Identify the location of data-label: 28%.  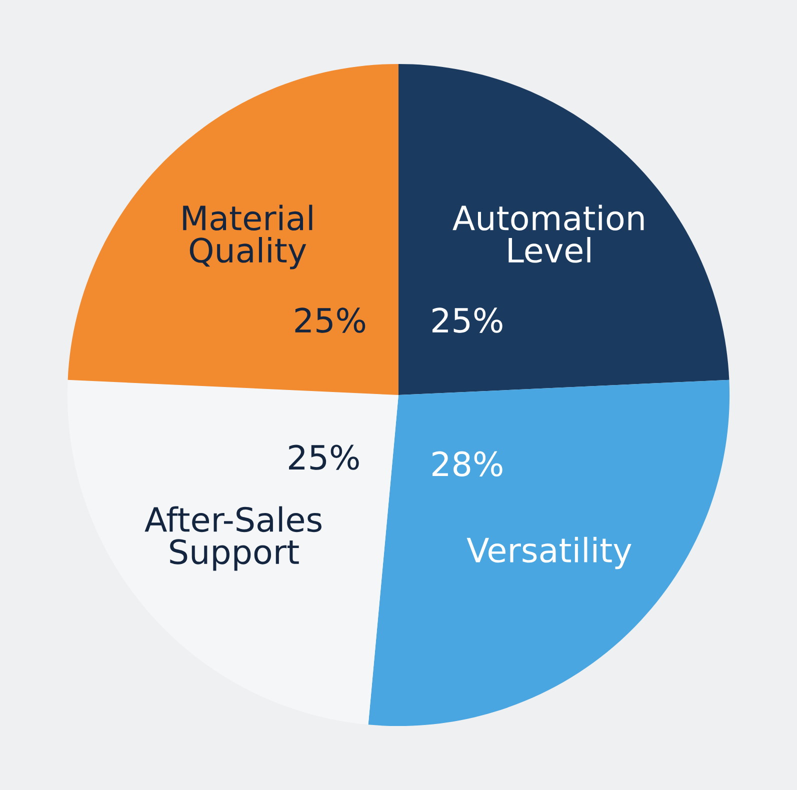
(467, 463).